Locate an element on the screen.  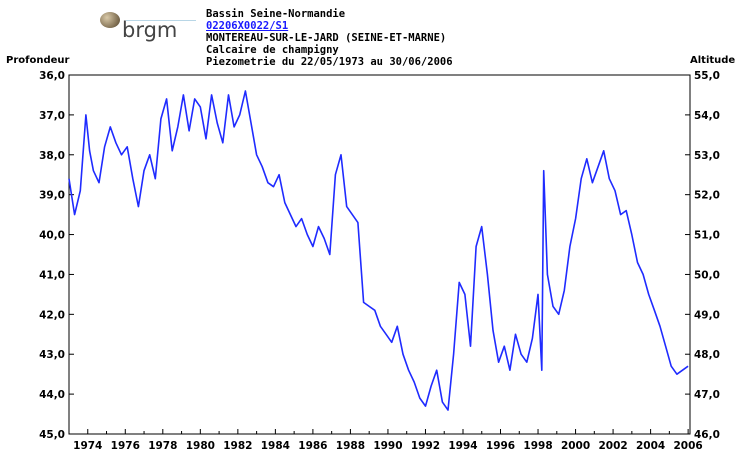
station-code-link: 02206X0022/S1 is located at coordinates (247, 26).